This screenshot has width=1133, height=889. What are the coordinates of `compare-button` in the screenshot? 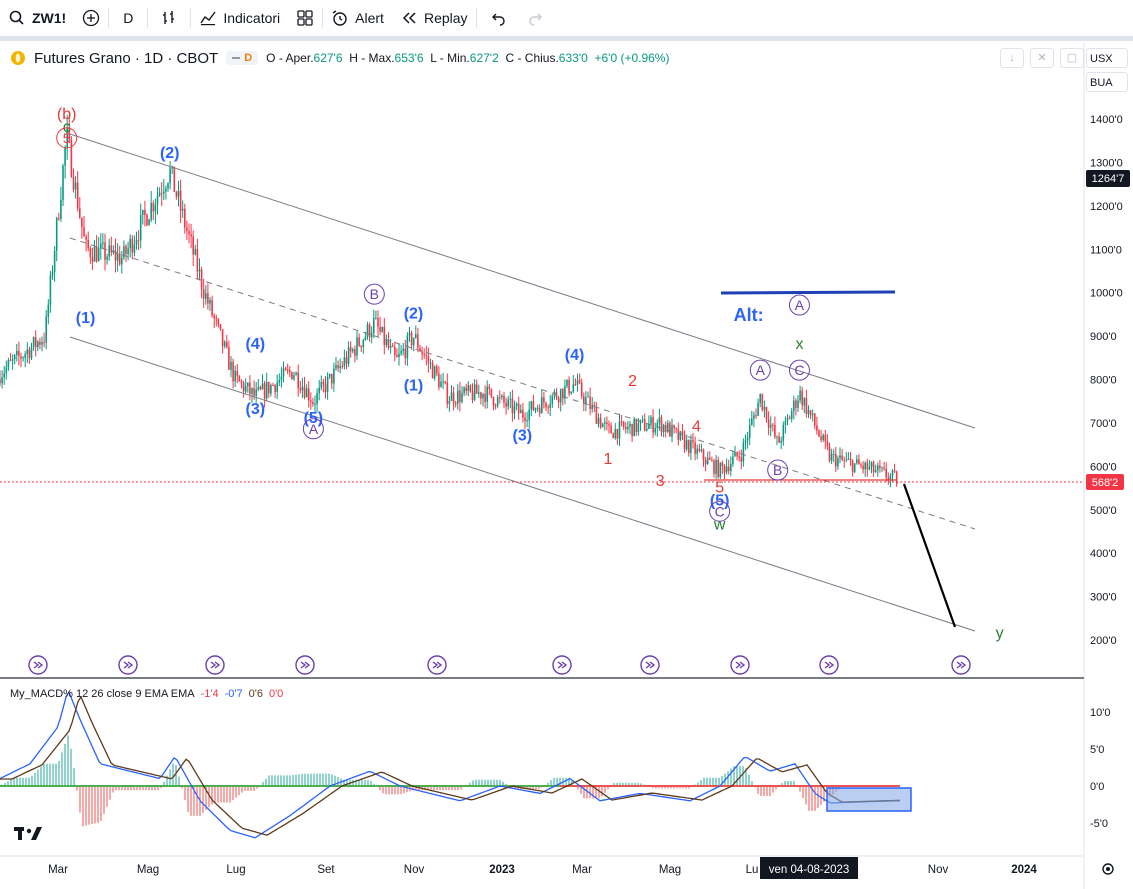 It's located at (91, 18).